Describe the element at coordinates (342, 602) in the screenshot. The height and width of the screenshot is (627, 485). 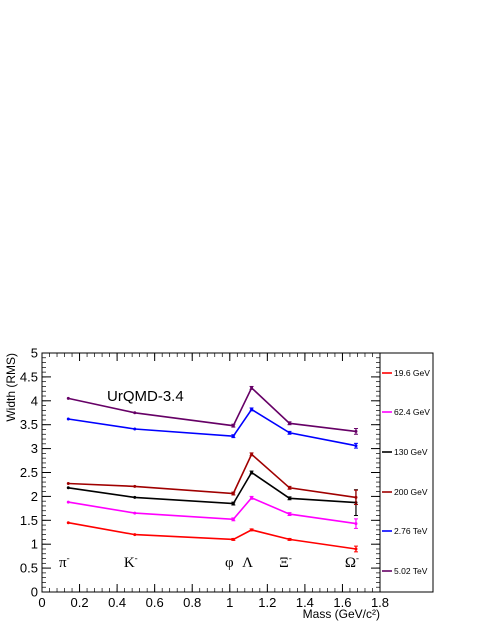
I see `x-tick-label: 1.6` at that location.